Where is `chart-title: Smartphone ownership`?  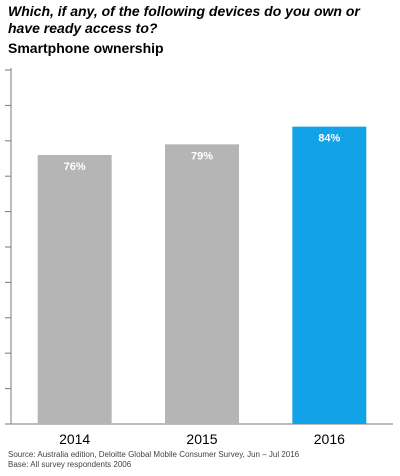 chart-title: Smartphone ownership is located at coordinates (86, 48).